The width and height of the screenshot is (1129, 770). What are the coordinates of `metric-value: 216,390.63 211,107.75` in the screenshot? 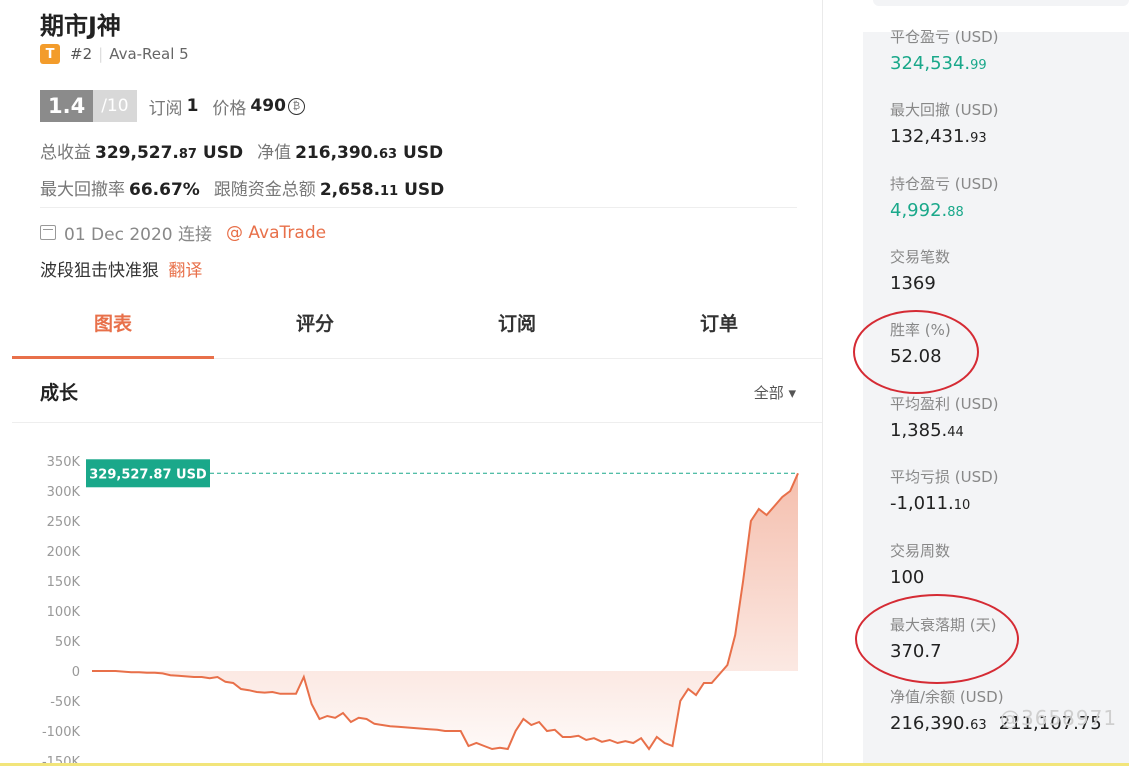 It's located at (996, 723).